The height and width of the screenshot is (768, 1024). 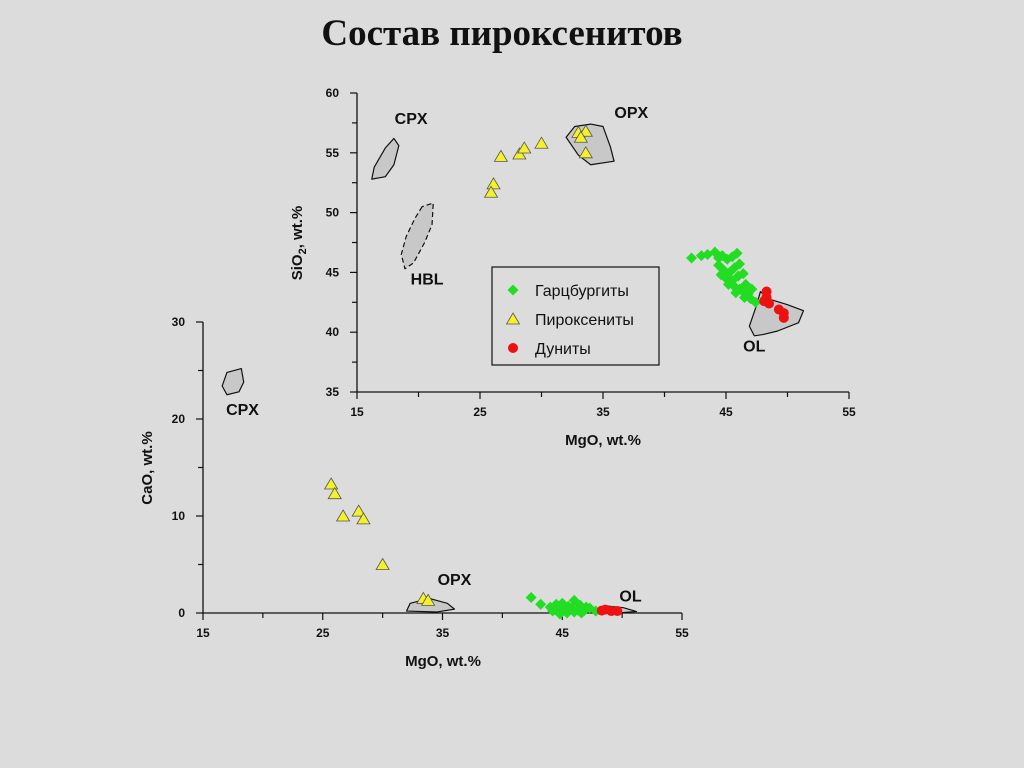 What do you see at coordinates (411, 119) in the screenshot?
I see `field-label-cpx-sio2: CPX` at bounding box center [411, 119].